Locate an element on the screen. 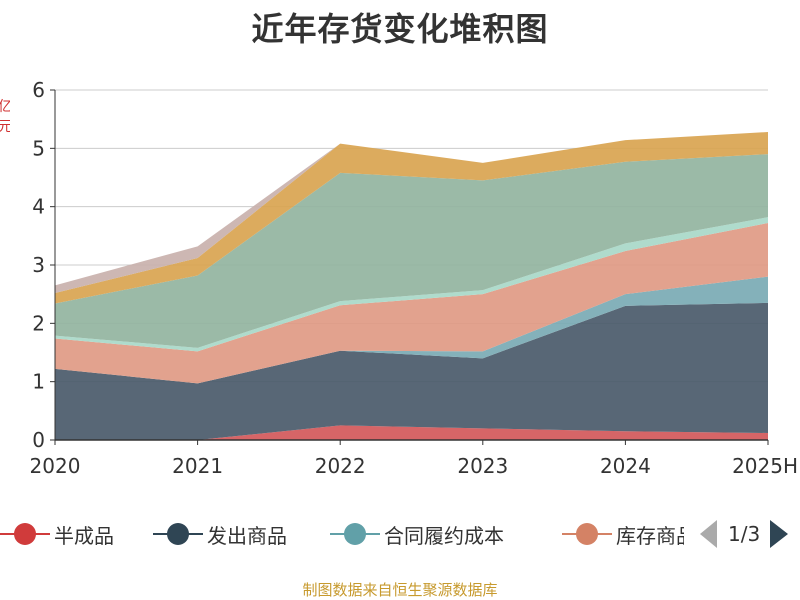 The width and height of the screenshot is (800, 600). y-tick-label: 6 is located at coordinates (38, 90).